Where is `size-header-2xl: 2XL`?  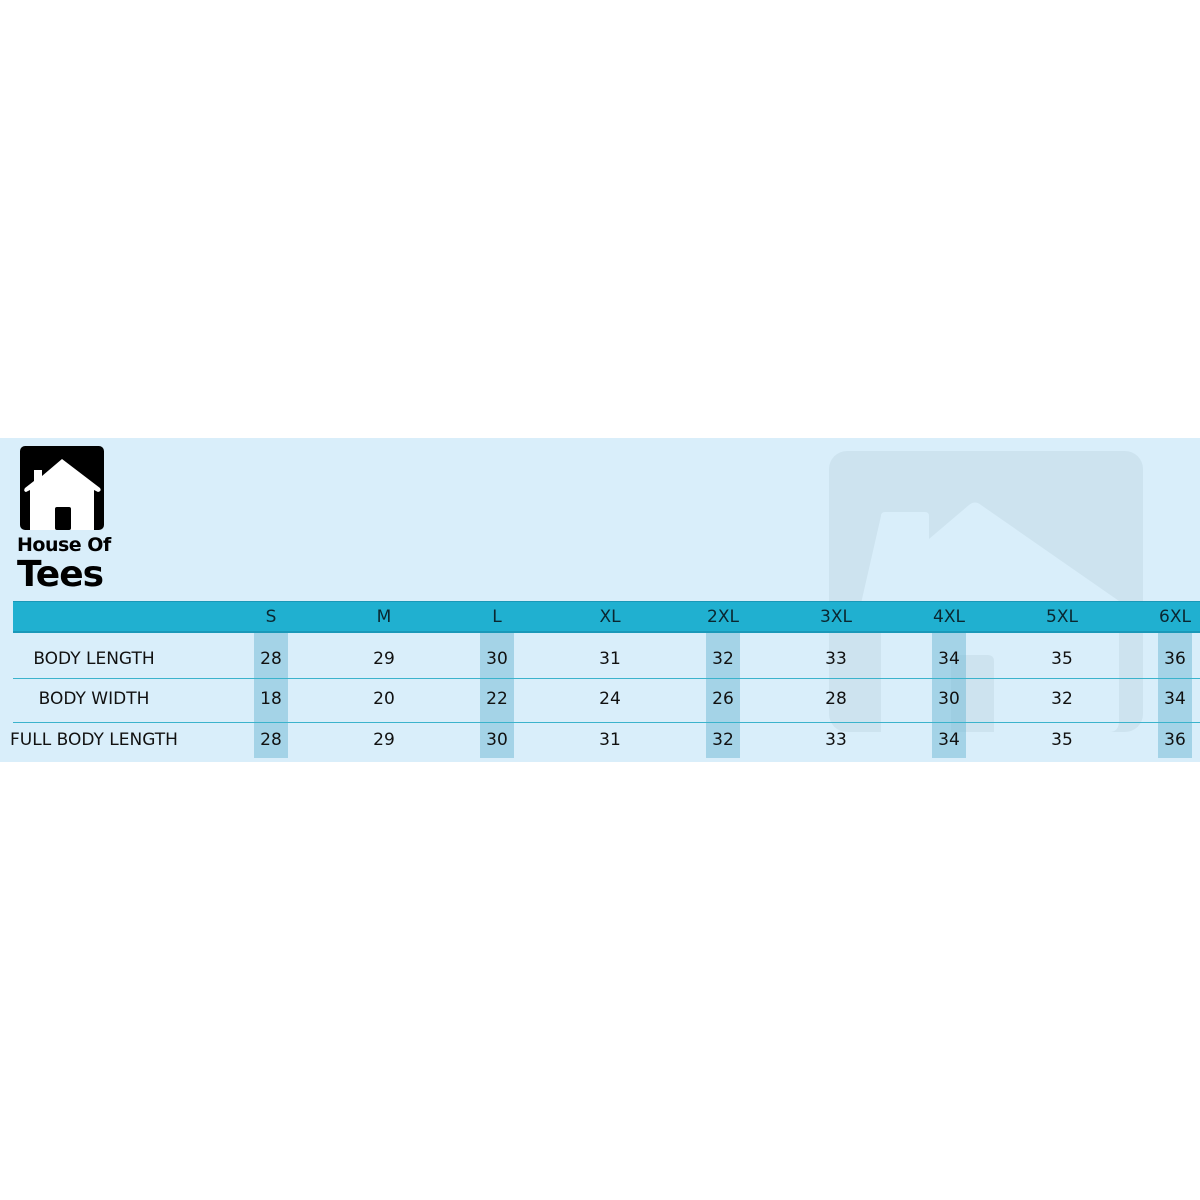 size-header-2xl: 2XL is located at coordinates (723, 617).